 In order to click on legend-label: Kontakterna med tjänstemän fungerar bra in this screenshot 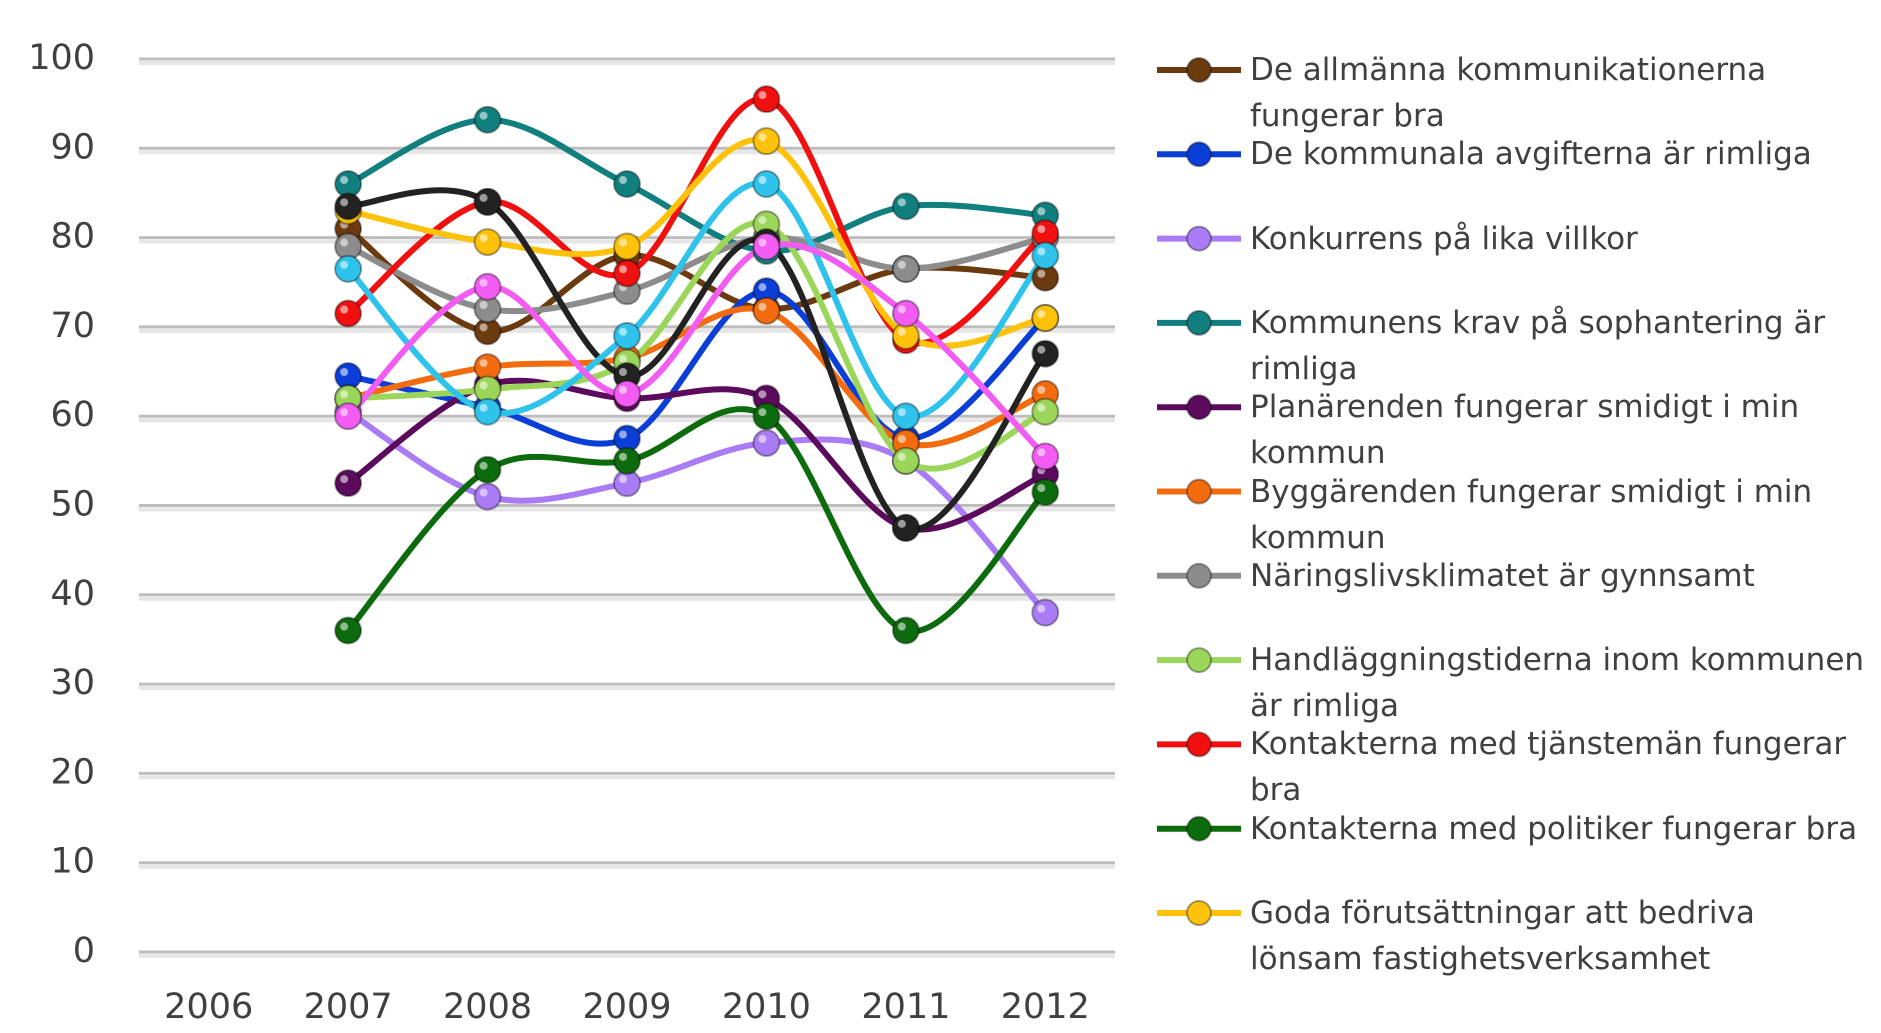, I will do `click(1548, 767)`.